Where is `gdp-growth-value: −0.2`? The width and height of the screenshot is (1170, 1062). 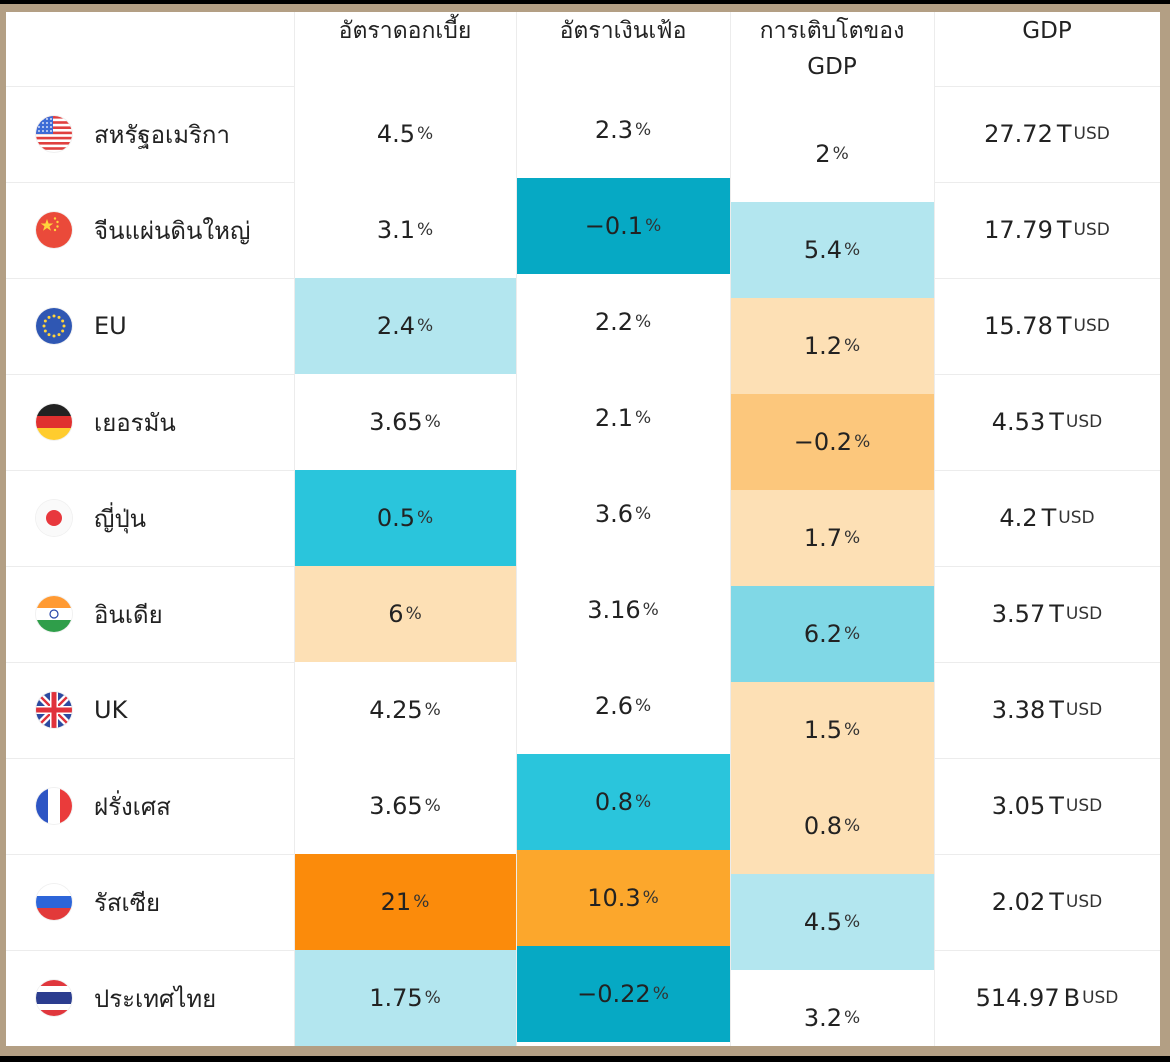
gdp-growth-value: −0.2 is located at coordinates (823, 442).